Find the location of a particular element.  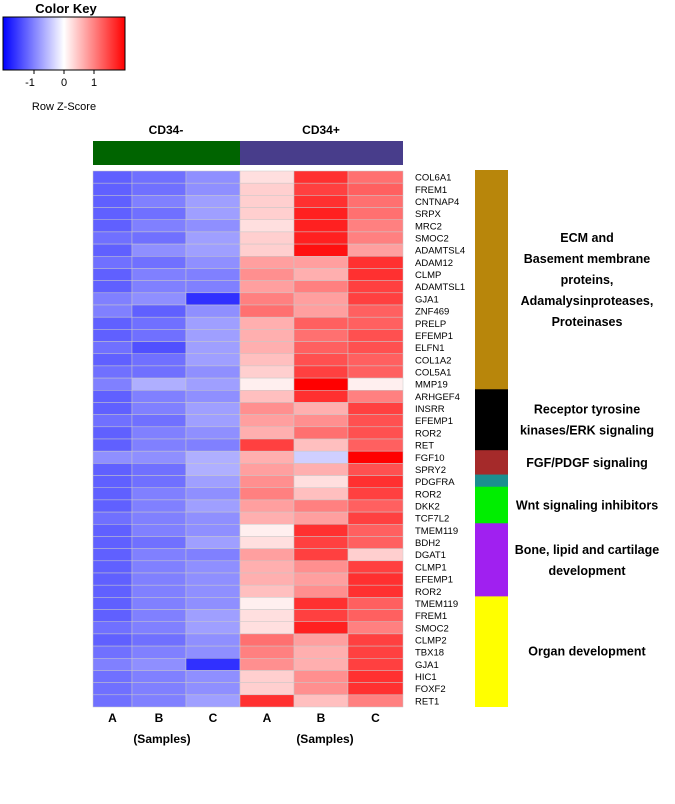

category-label: FGF/PDGF signaling is located at coordinates (587, 463).